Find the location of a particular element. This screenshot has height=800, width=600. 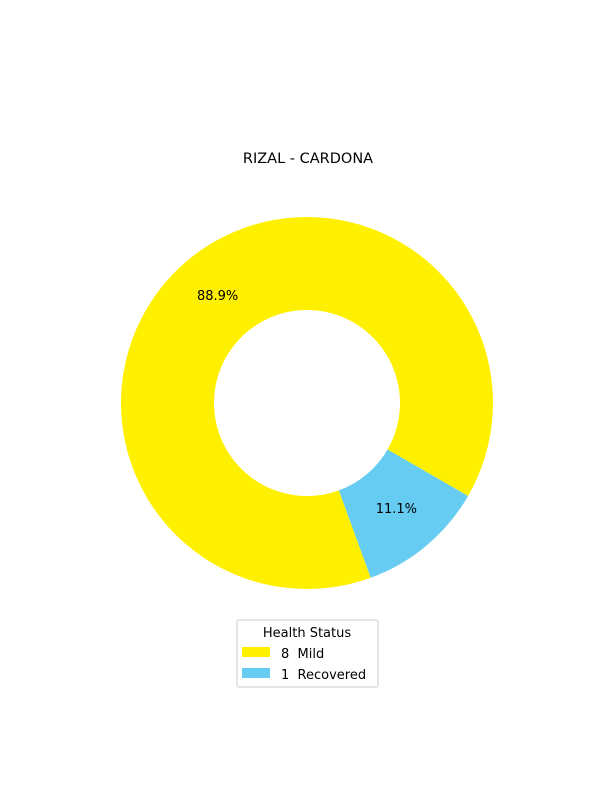

legend-swatch-mild is located at coordinates (256, 652).